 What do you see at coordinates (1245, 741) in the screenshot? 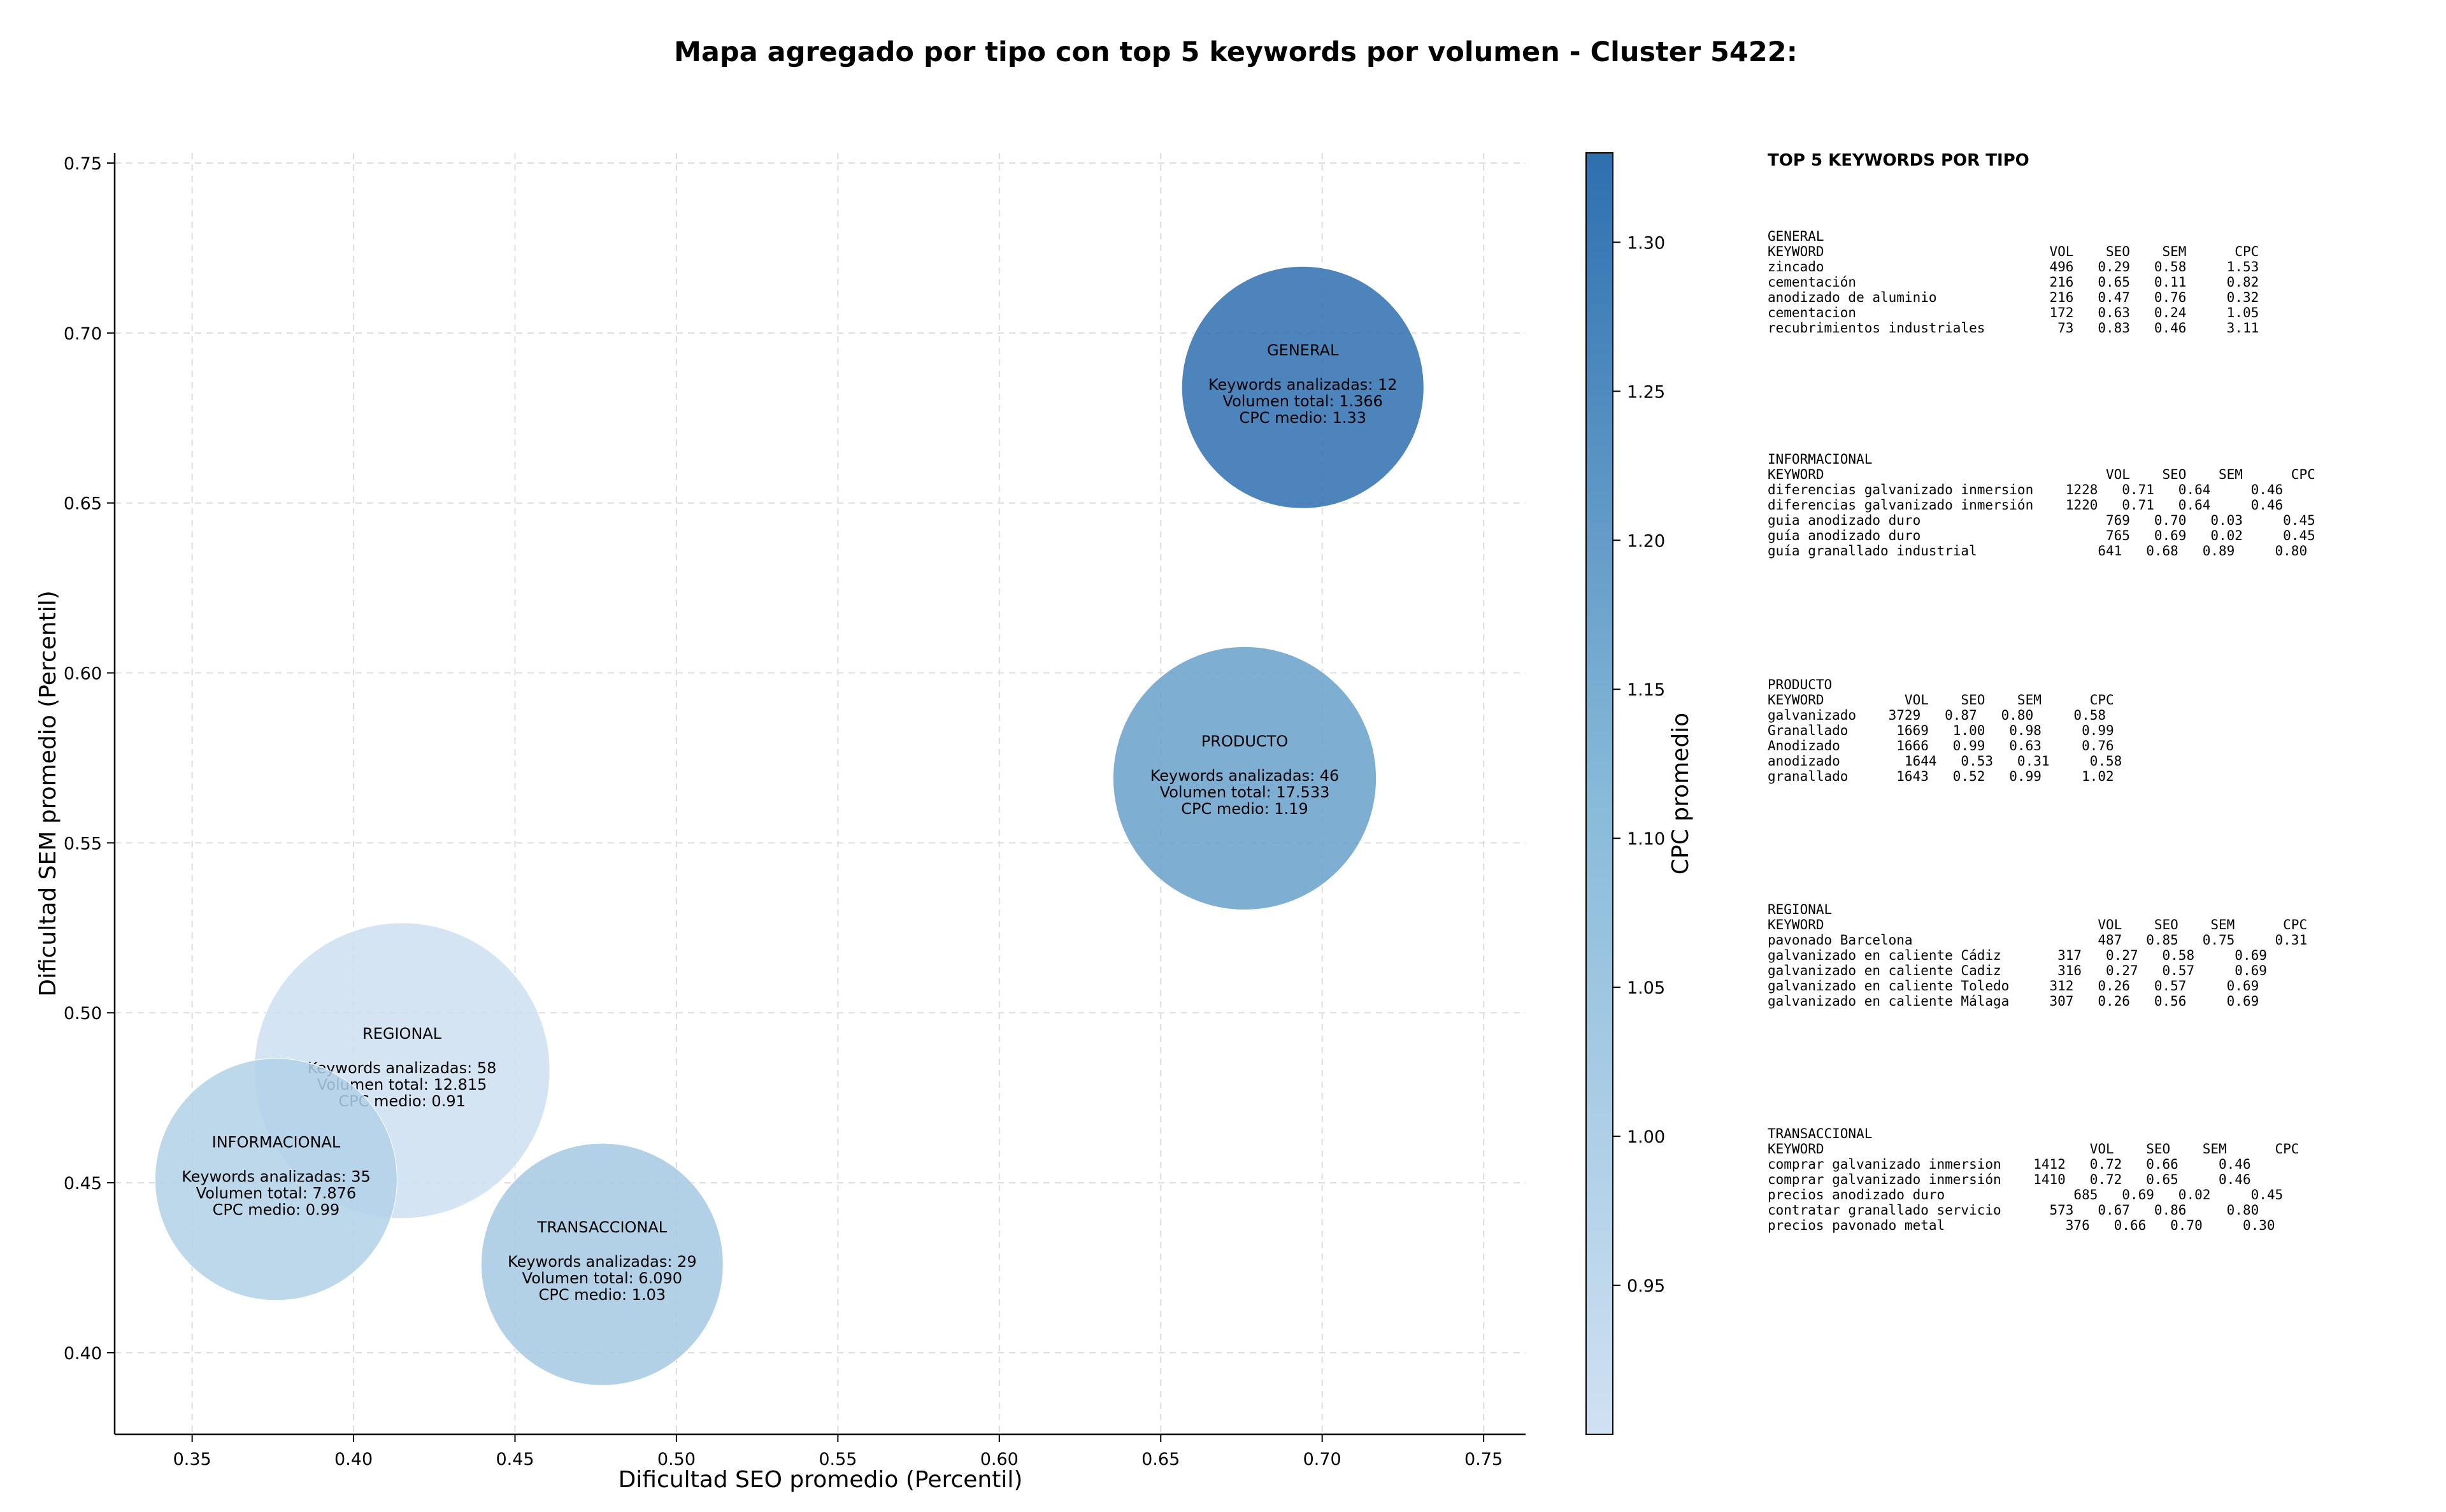
I see `bubble-label: PRODUCTO` at bounding box center [1245, 741].